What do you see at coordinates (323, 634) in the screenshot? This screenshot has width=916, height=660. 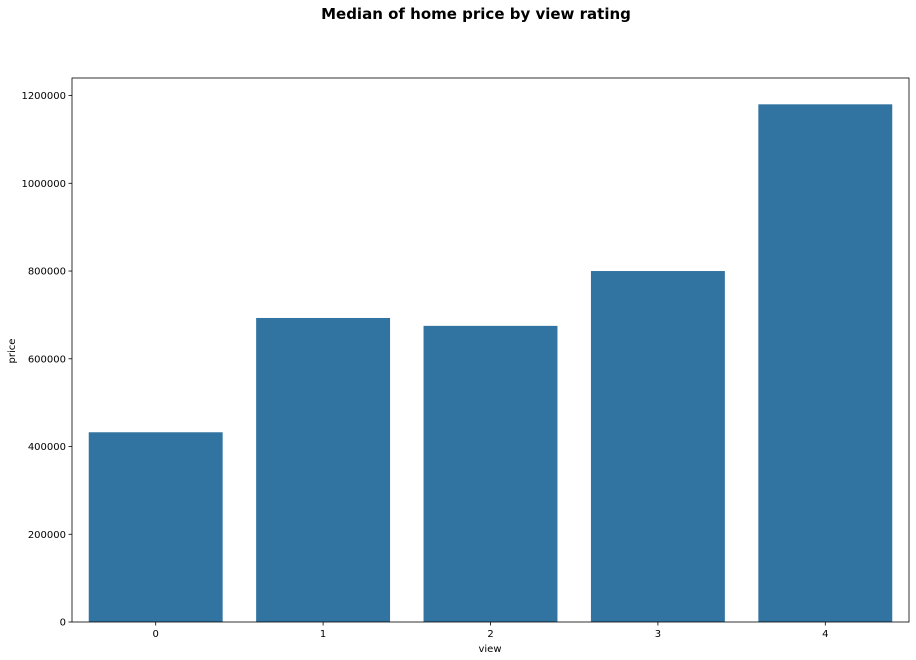 I see `x-tick-label: 1` at bounding box center [323, 634].